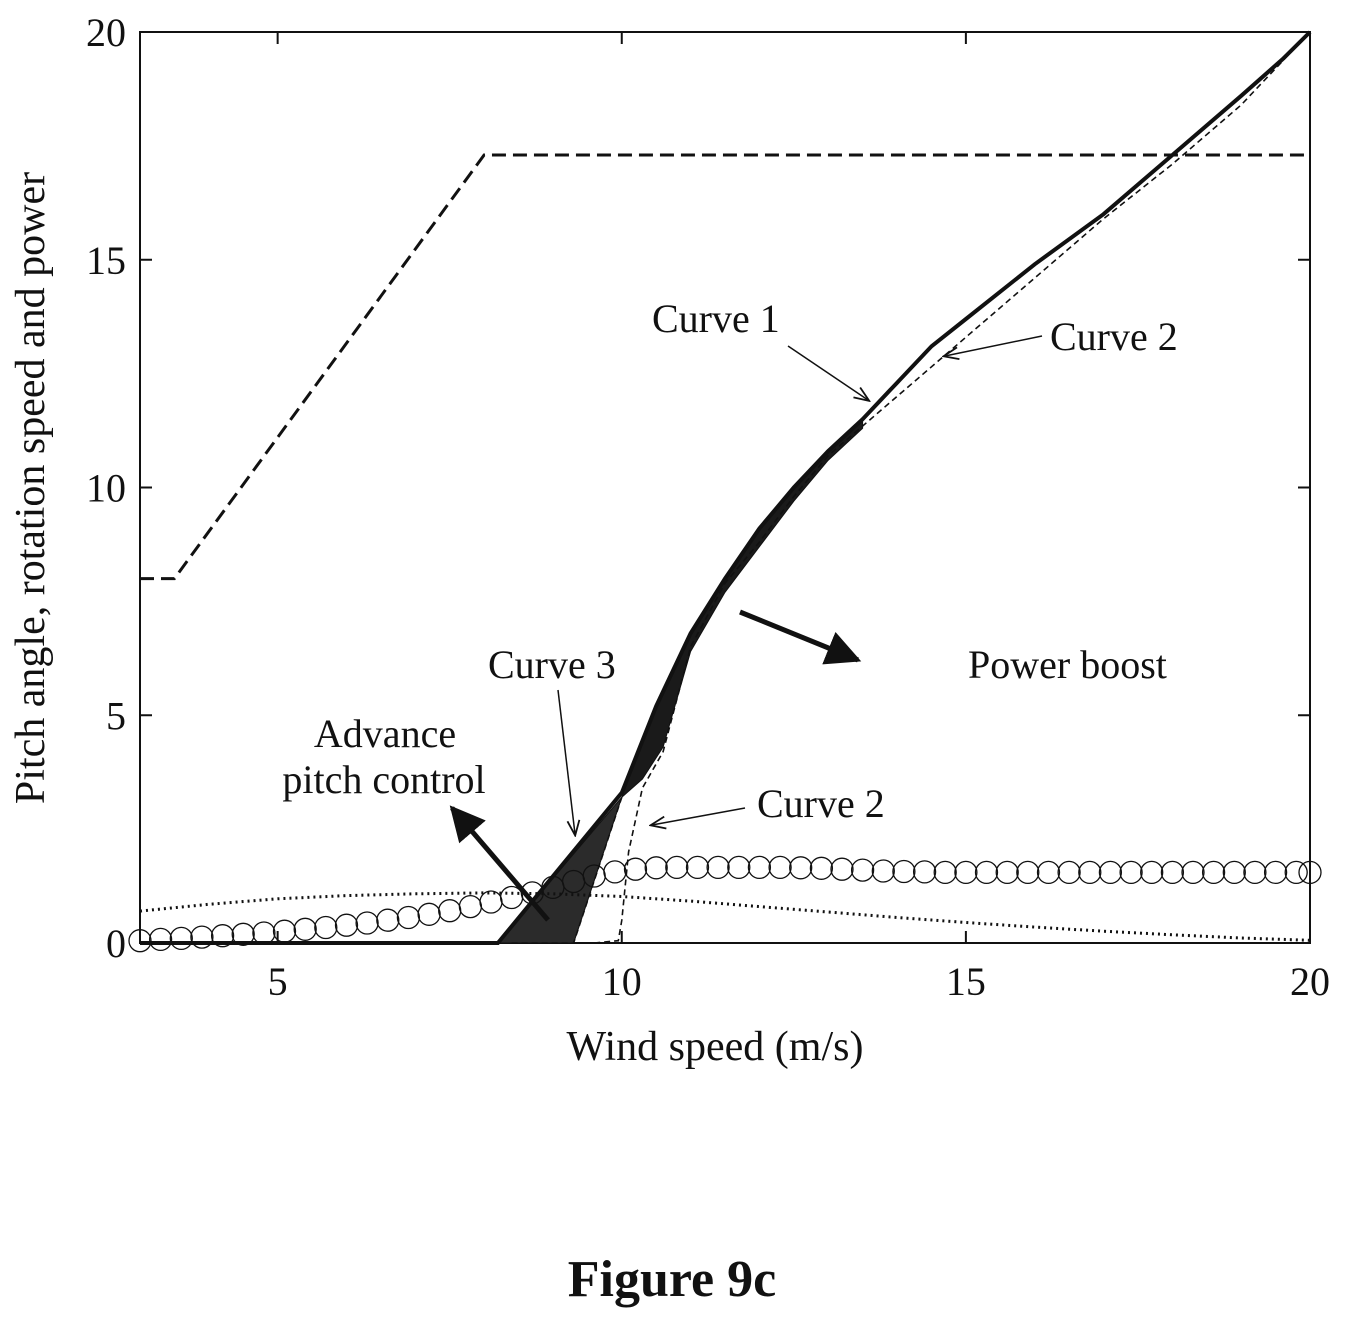 The width and height of the screenshot is (1354, 1323). What do you see at coordinates (499, 863) in the screenshot?
I see `advance-pitch-arrow` at bounding box center [499, 863].